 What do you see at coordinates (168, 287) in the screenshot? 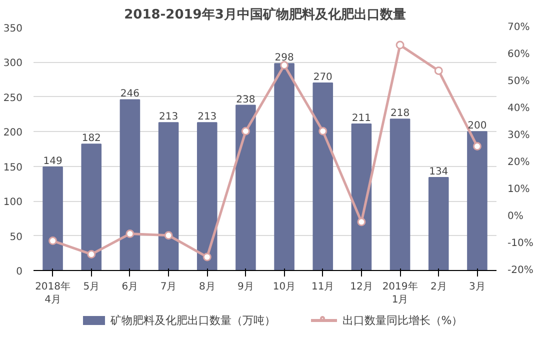
I see `x-tick-label: 7月` at bounding box center [168, 287].